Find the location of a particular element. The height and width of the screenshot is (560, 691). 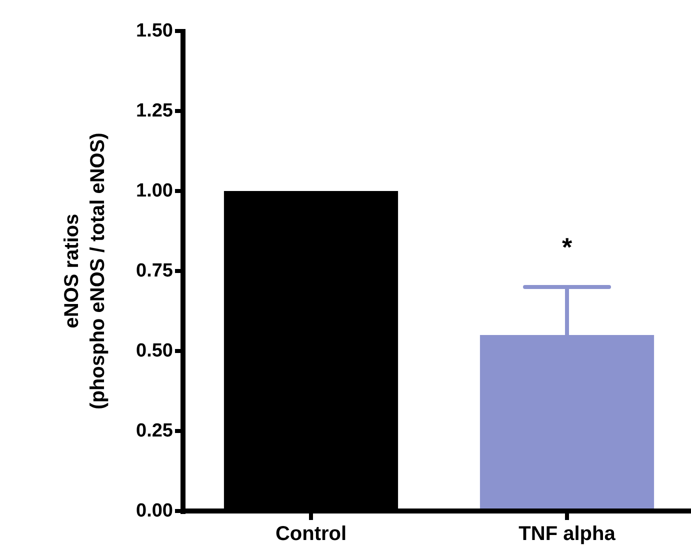

y-axis-title: eNOS ratios (phospho eNOS / total eNOS) is located at coordinates (85, 271).